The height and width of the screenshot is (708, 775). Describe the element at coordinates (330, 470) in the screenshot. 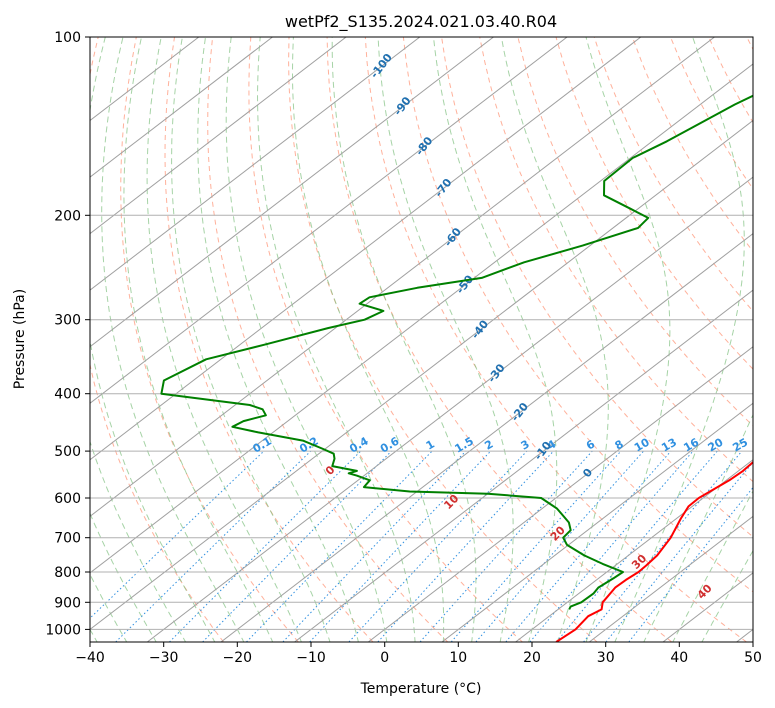

I see `moist-adiabat-label: 0` at that location.